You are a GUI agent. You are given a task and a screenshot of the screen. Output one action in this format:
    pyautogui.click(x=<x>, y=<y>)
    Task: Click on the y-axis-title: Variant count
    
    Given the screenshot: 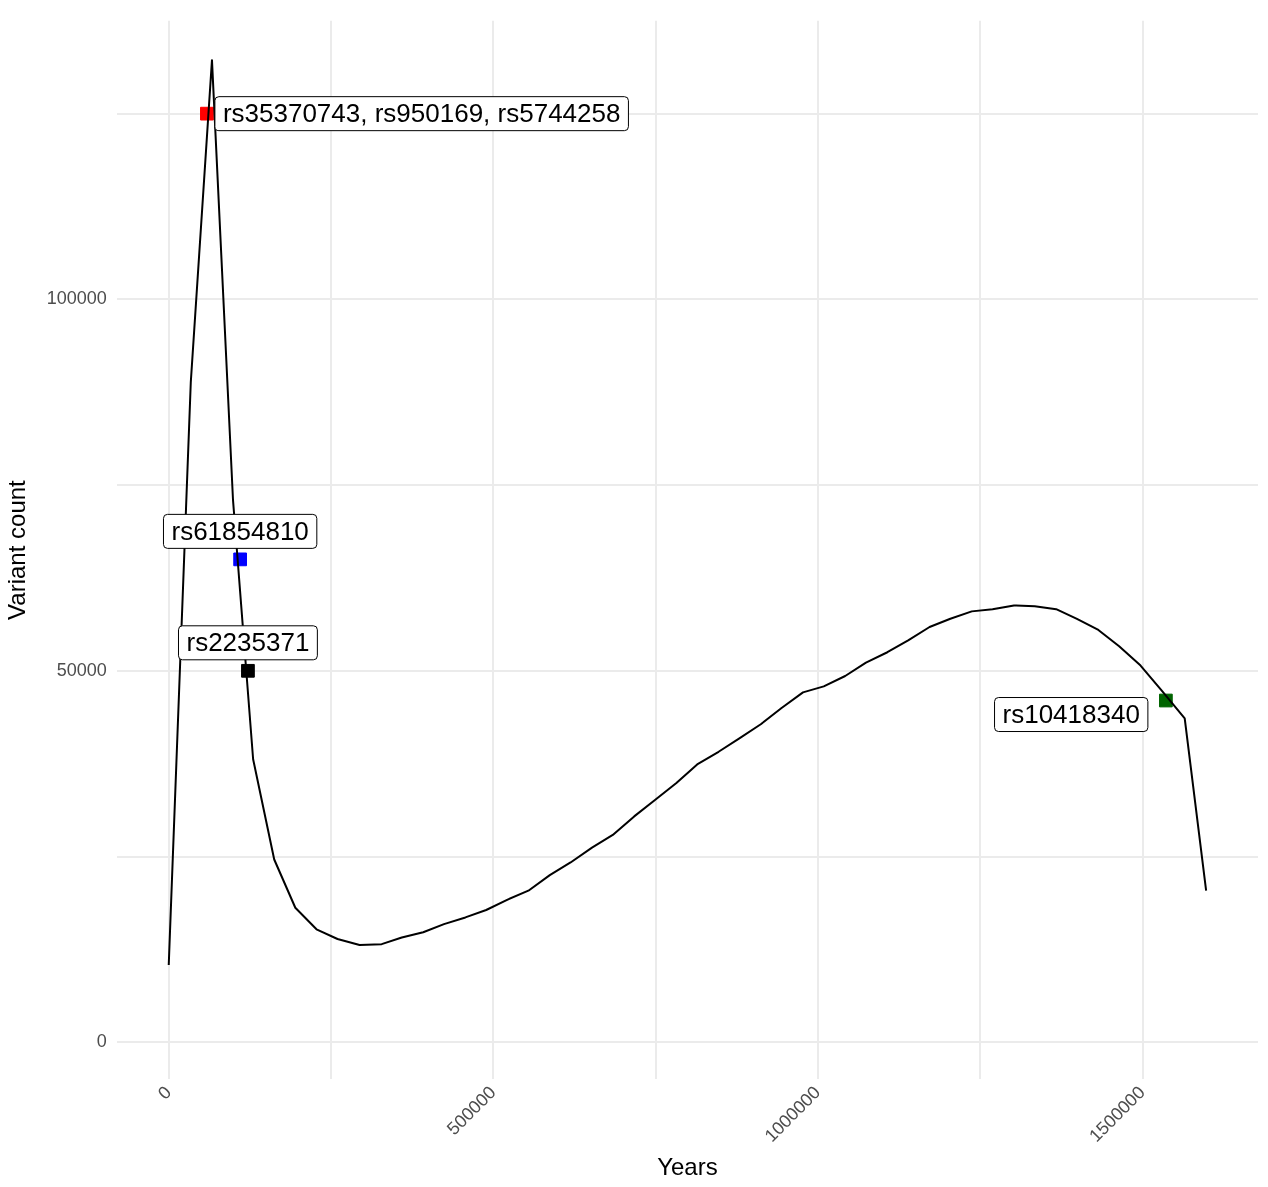 What is the action you would take?
    pyautogui.click(x=17, y=549)
    